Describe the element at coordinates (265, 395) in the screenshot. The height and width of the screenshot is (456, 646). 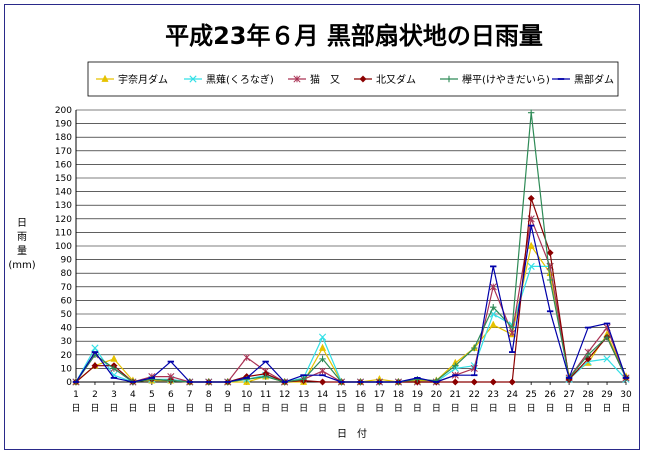
I see `x-tick-label: 11` at that location.